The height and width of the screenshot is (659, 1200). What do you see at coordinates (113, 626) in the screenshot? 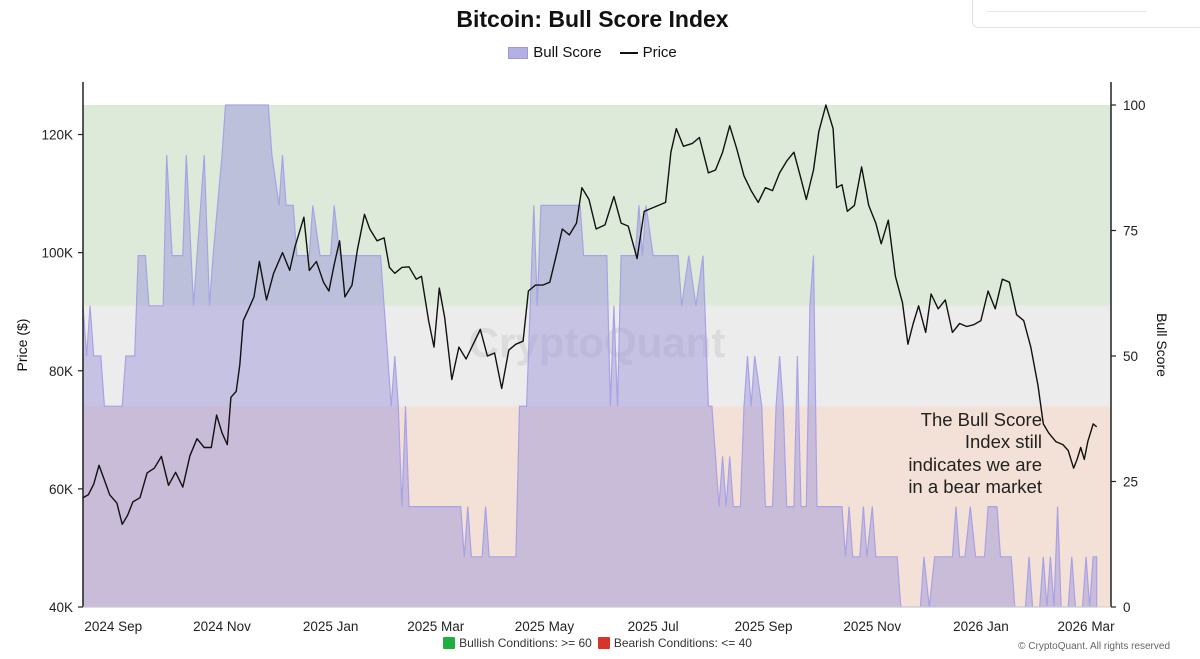
I see `x-tick-label: 2024 Sep` at bounding box center [113, 626].